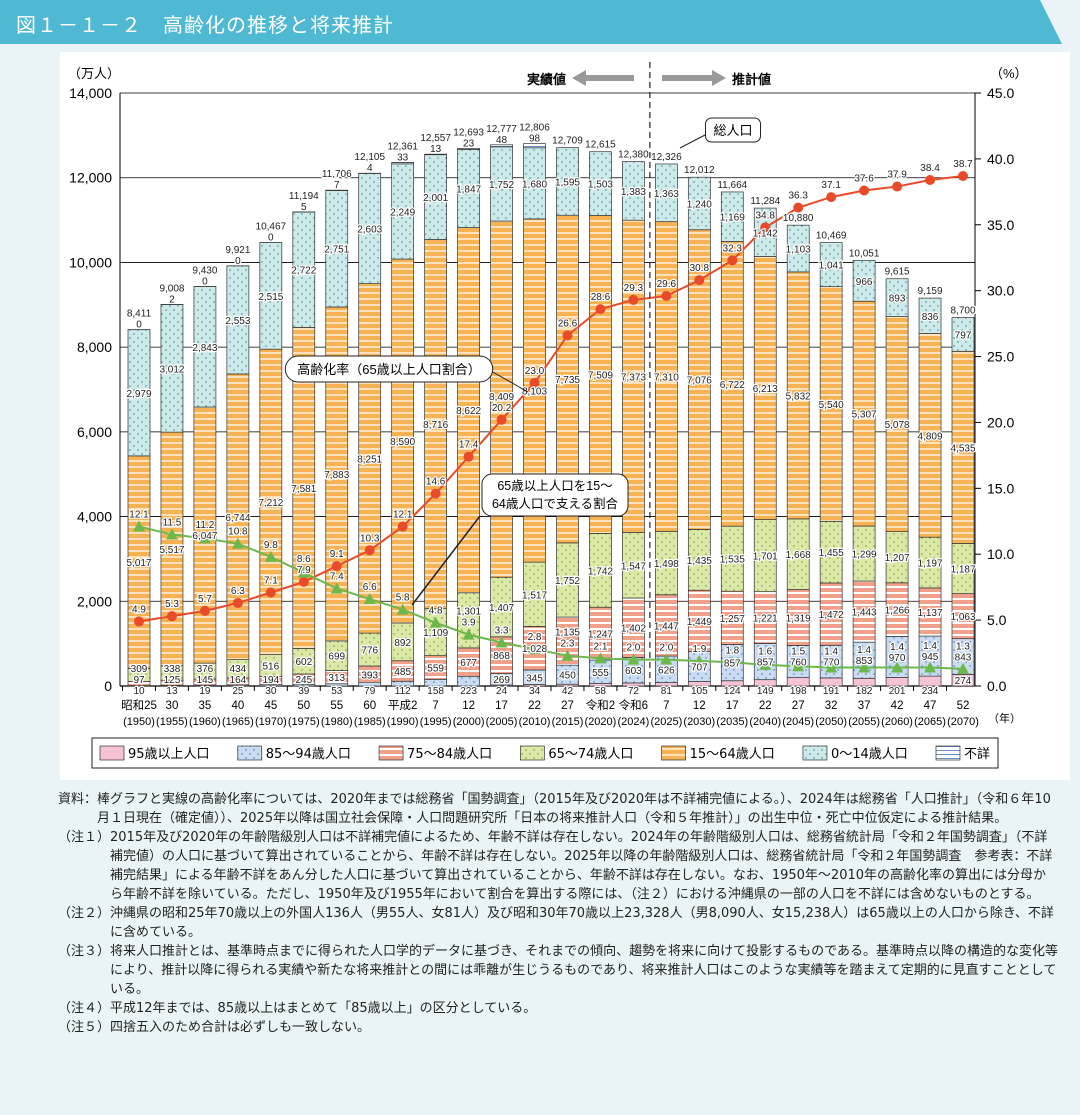 The width and height of the screenshot is (1080, 1115). What do you see at coordinates (502, 408) in the screenshot?
I see `line-data-label: 20.2` at bounding box center [502, 408].